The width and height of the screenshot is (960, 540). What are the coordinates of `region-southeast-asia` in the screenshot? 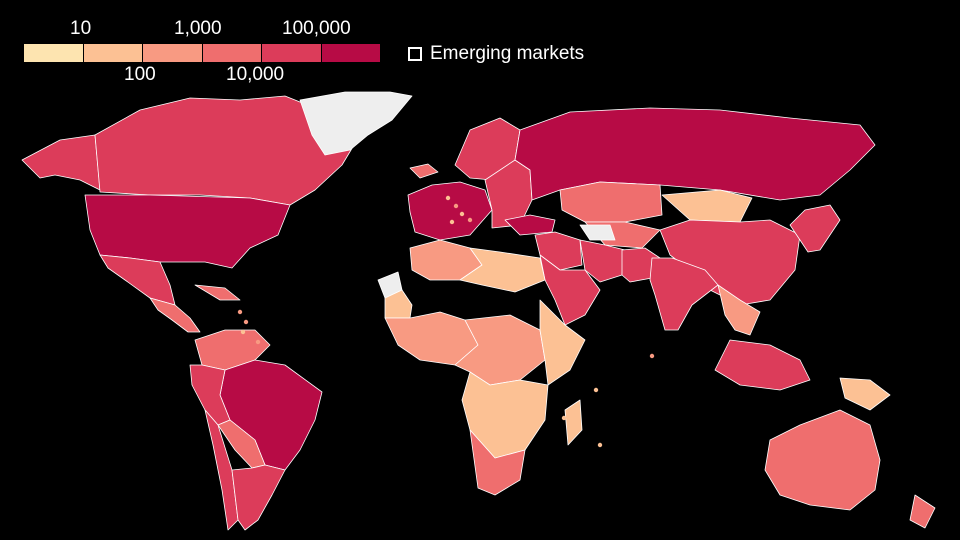 It's located at (739, 310).